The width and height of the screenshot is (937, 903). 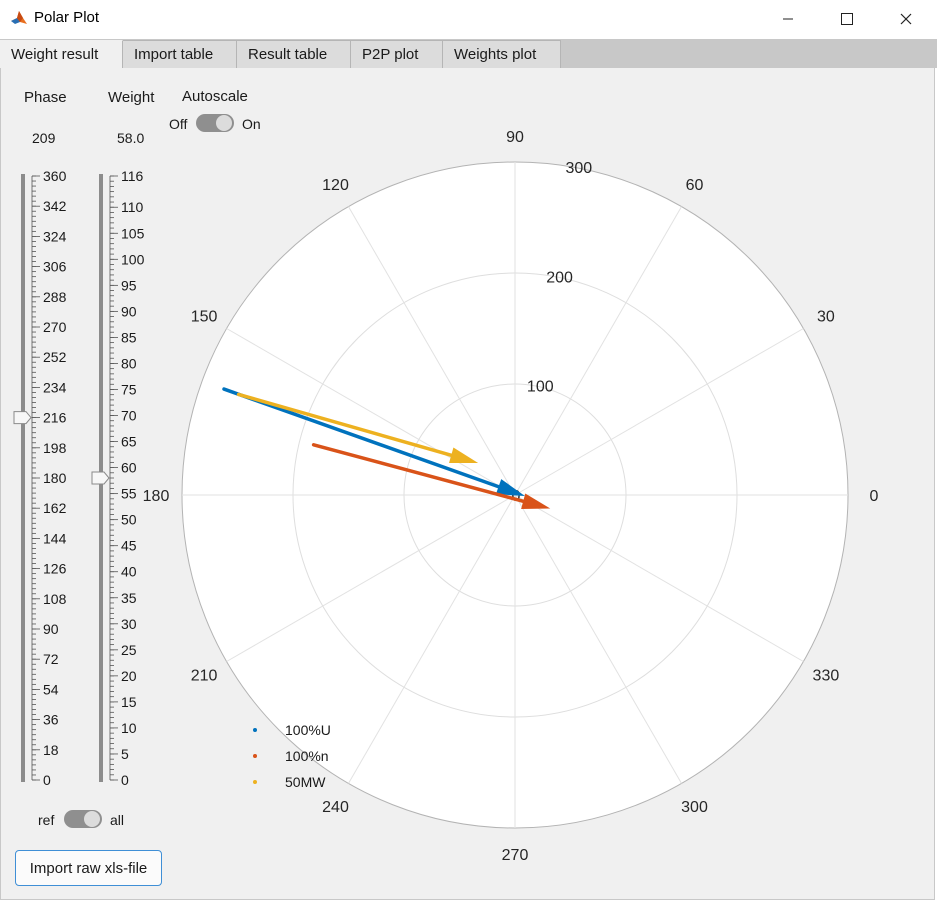 What do you see at coordinates (129, 494) in the screenshot?
I see `weight-tick-label: 55` at bounding box center [129, 494].